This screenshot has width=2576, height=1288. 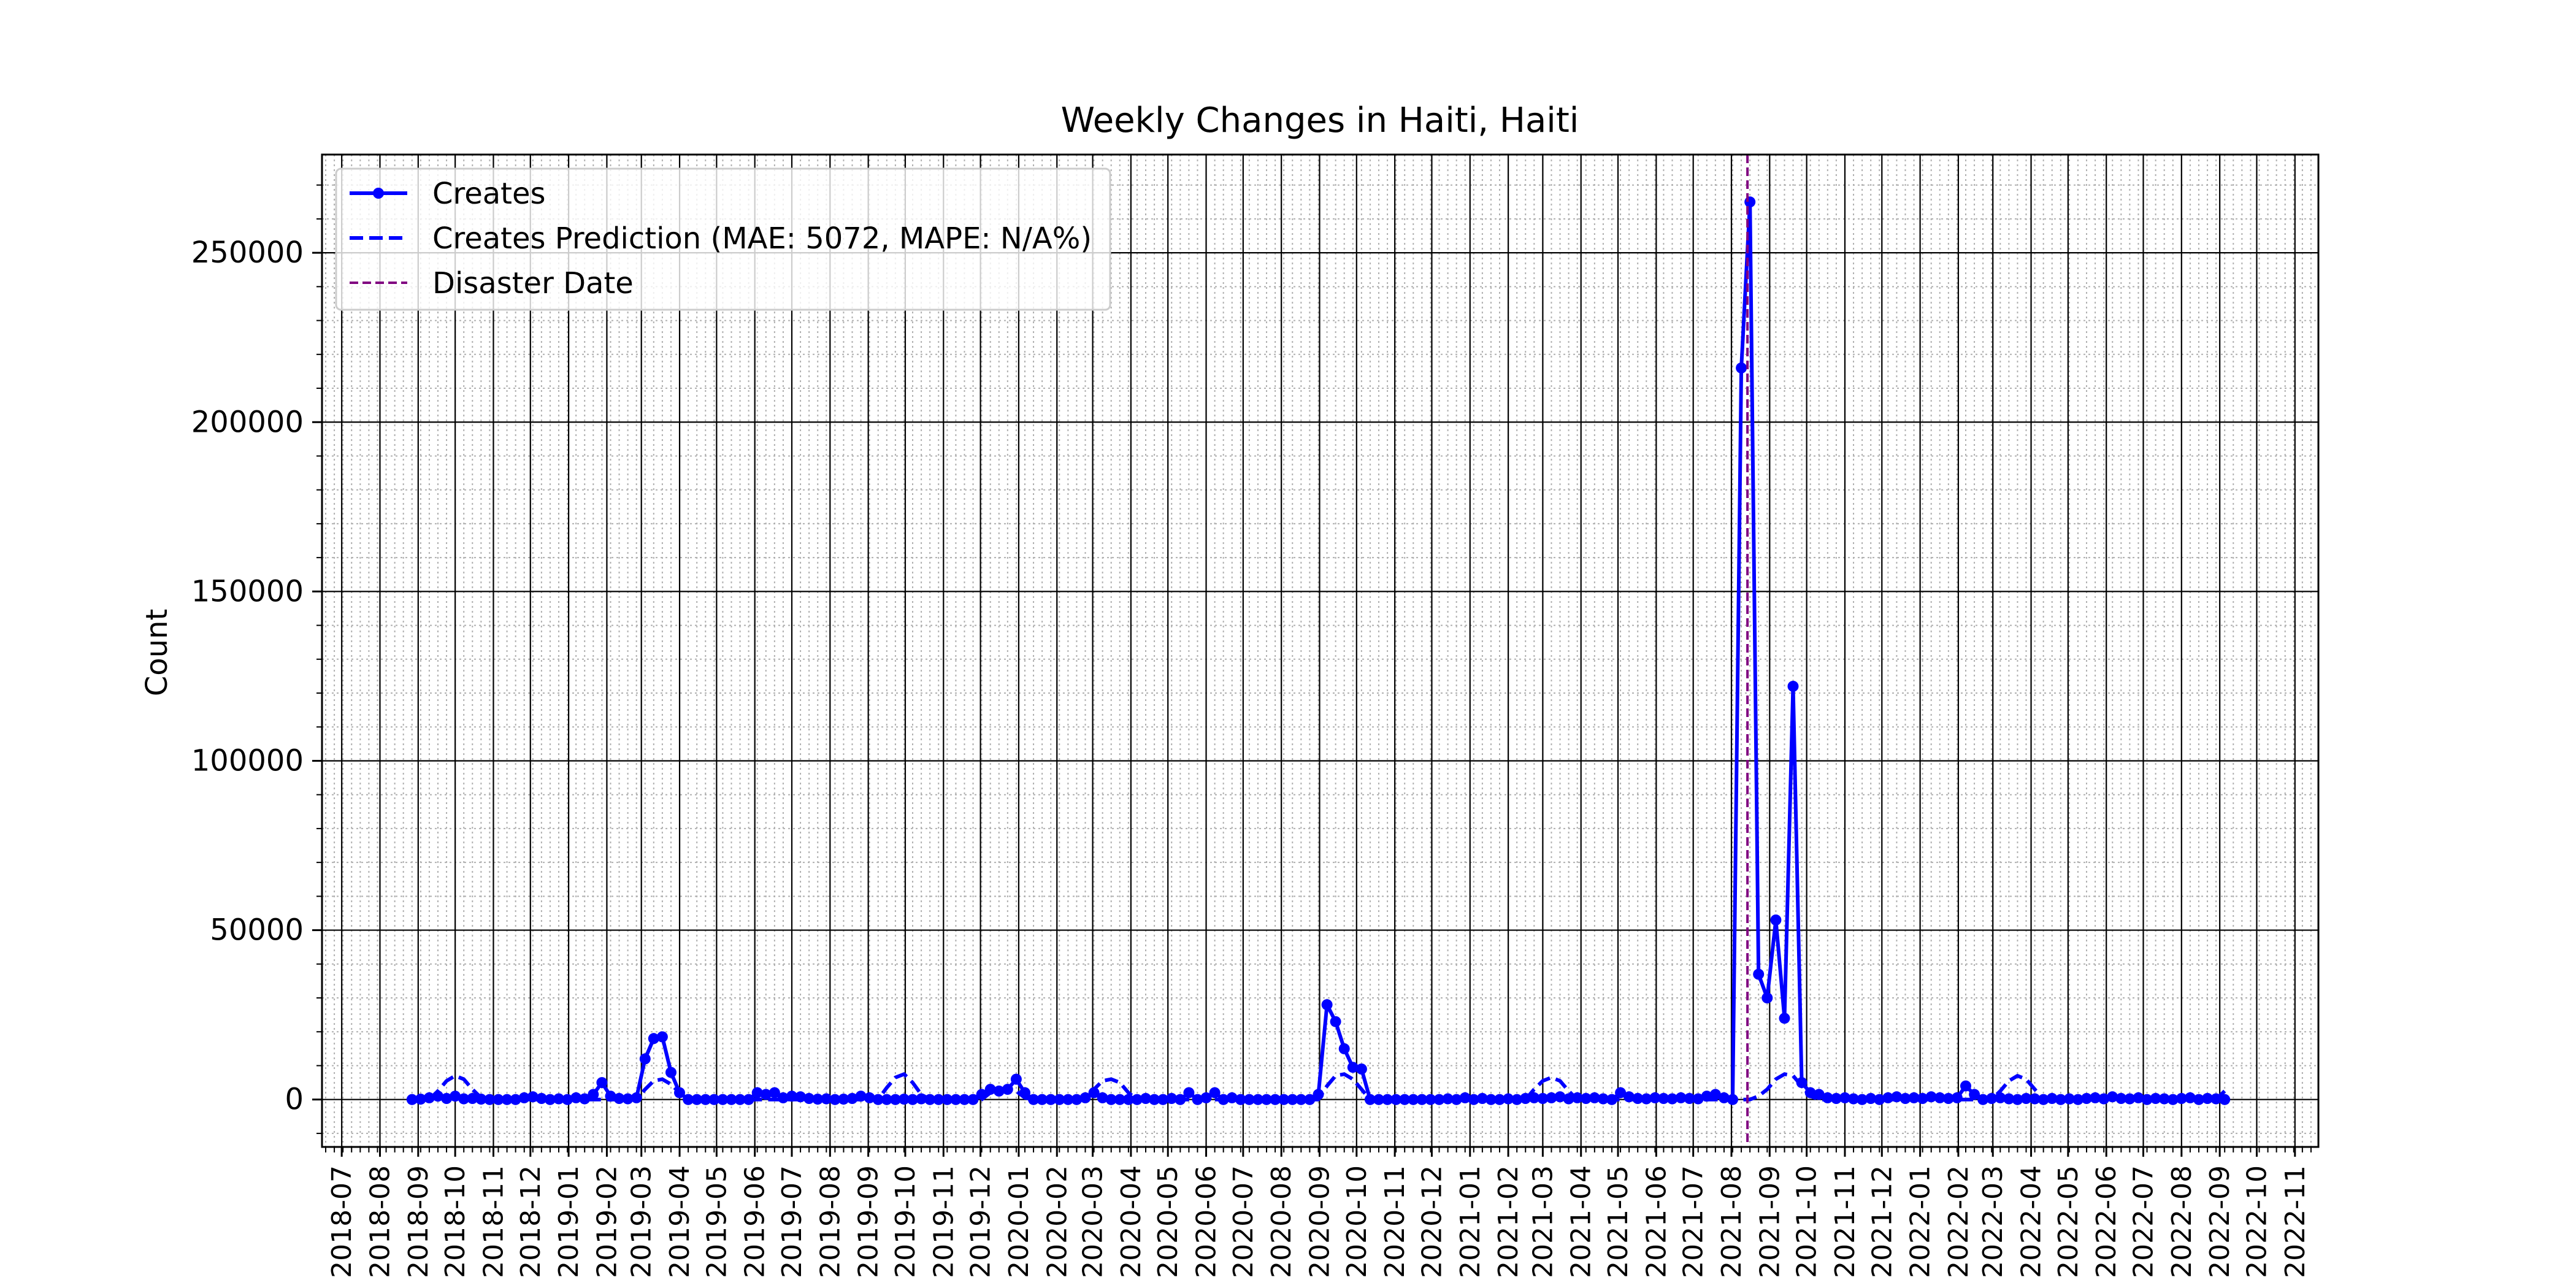 What do you see at coordinates (1019, 1221) in the screenshot?
I see `x-tick-label: 2020-01` at bounding box center [1019, 1221].